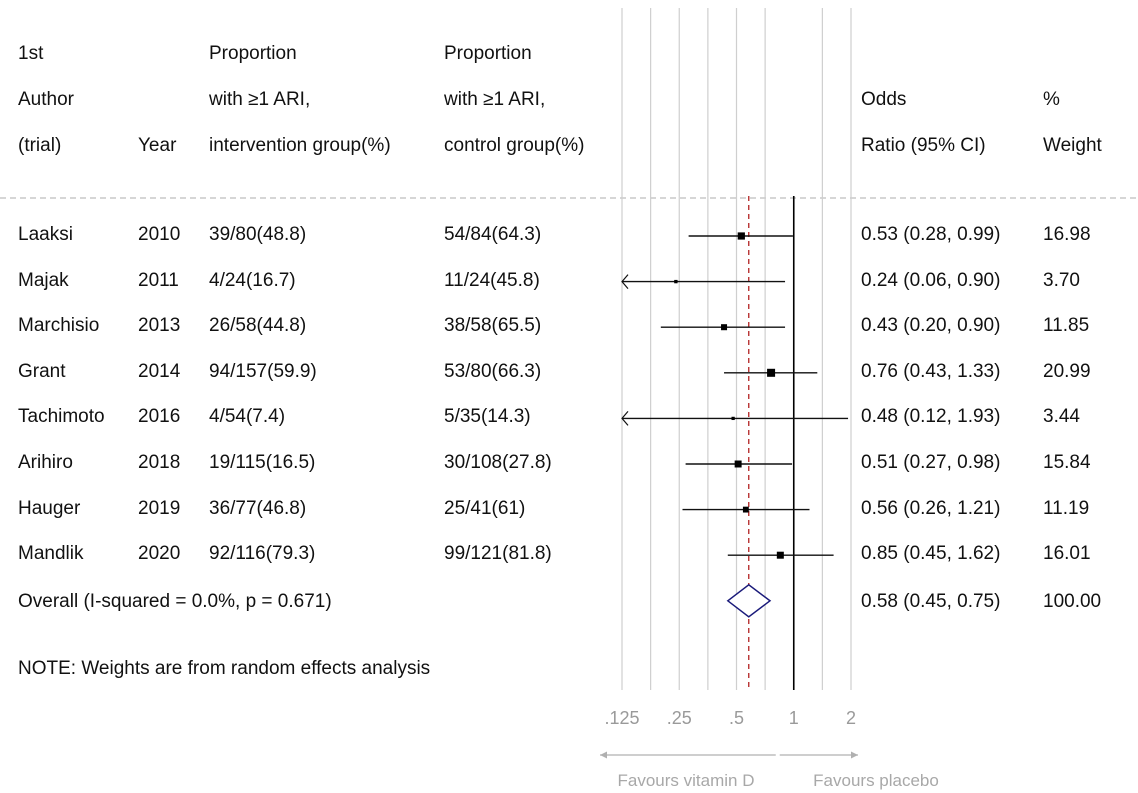  I want to click on study-control: 99/121(81.8), so click(498, 554).